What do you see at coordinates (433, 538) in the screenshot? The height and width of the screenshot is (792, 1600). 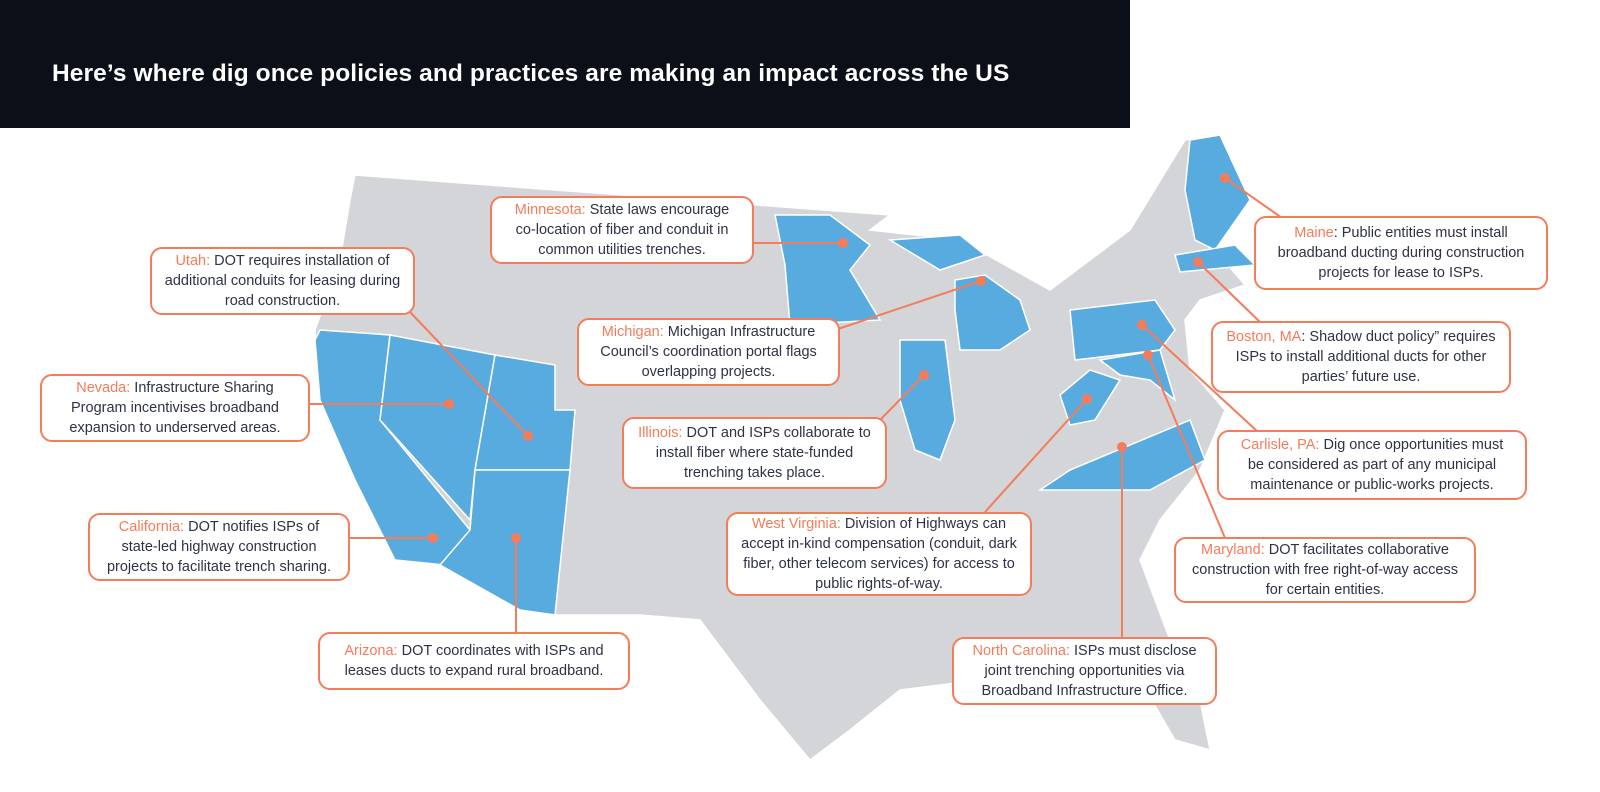 I see `marker-california` at bounding box center [433, 538].